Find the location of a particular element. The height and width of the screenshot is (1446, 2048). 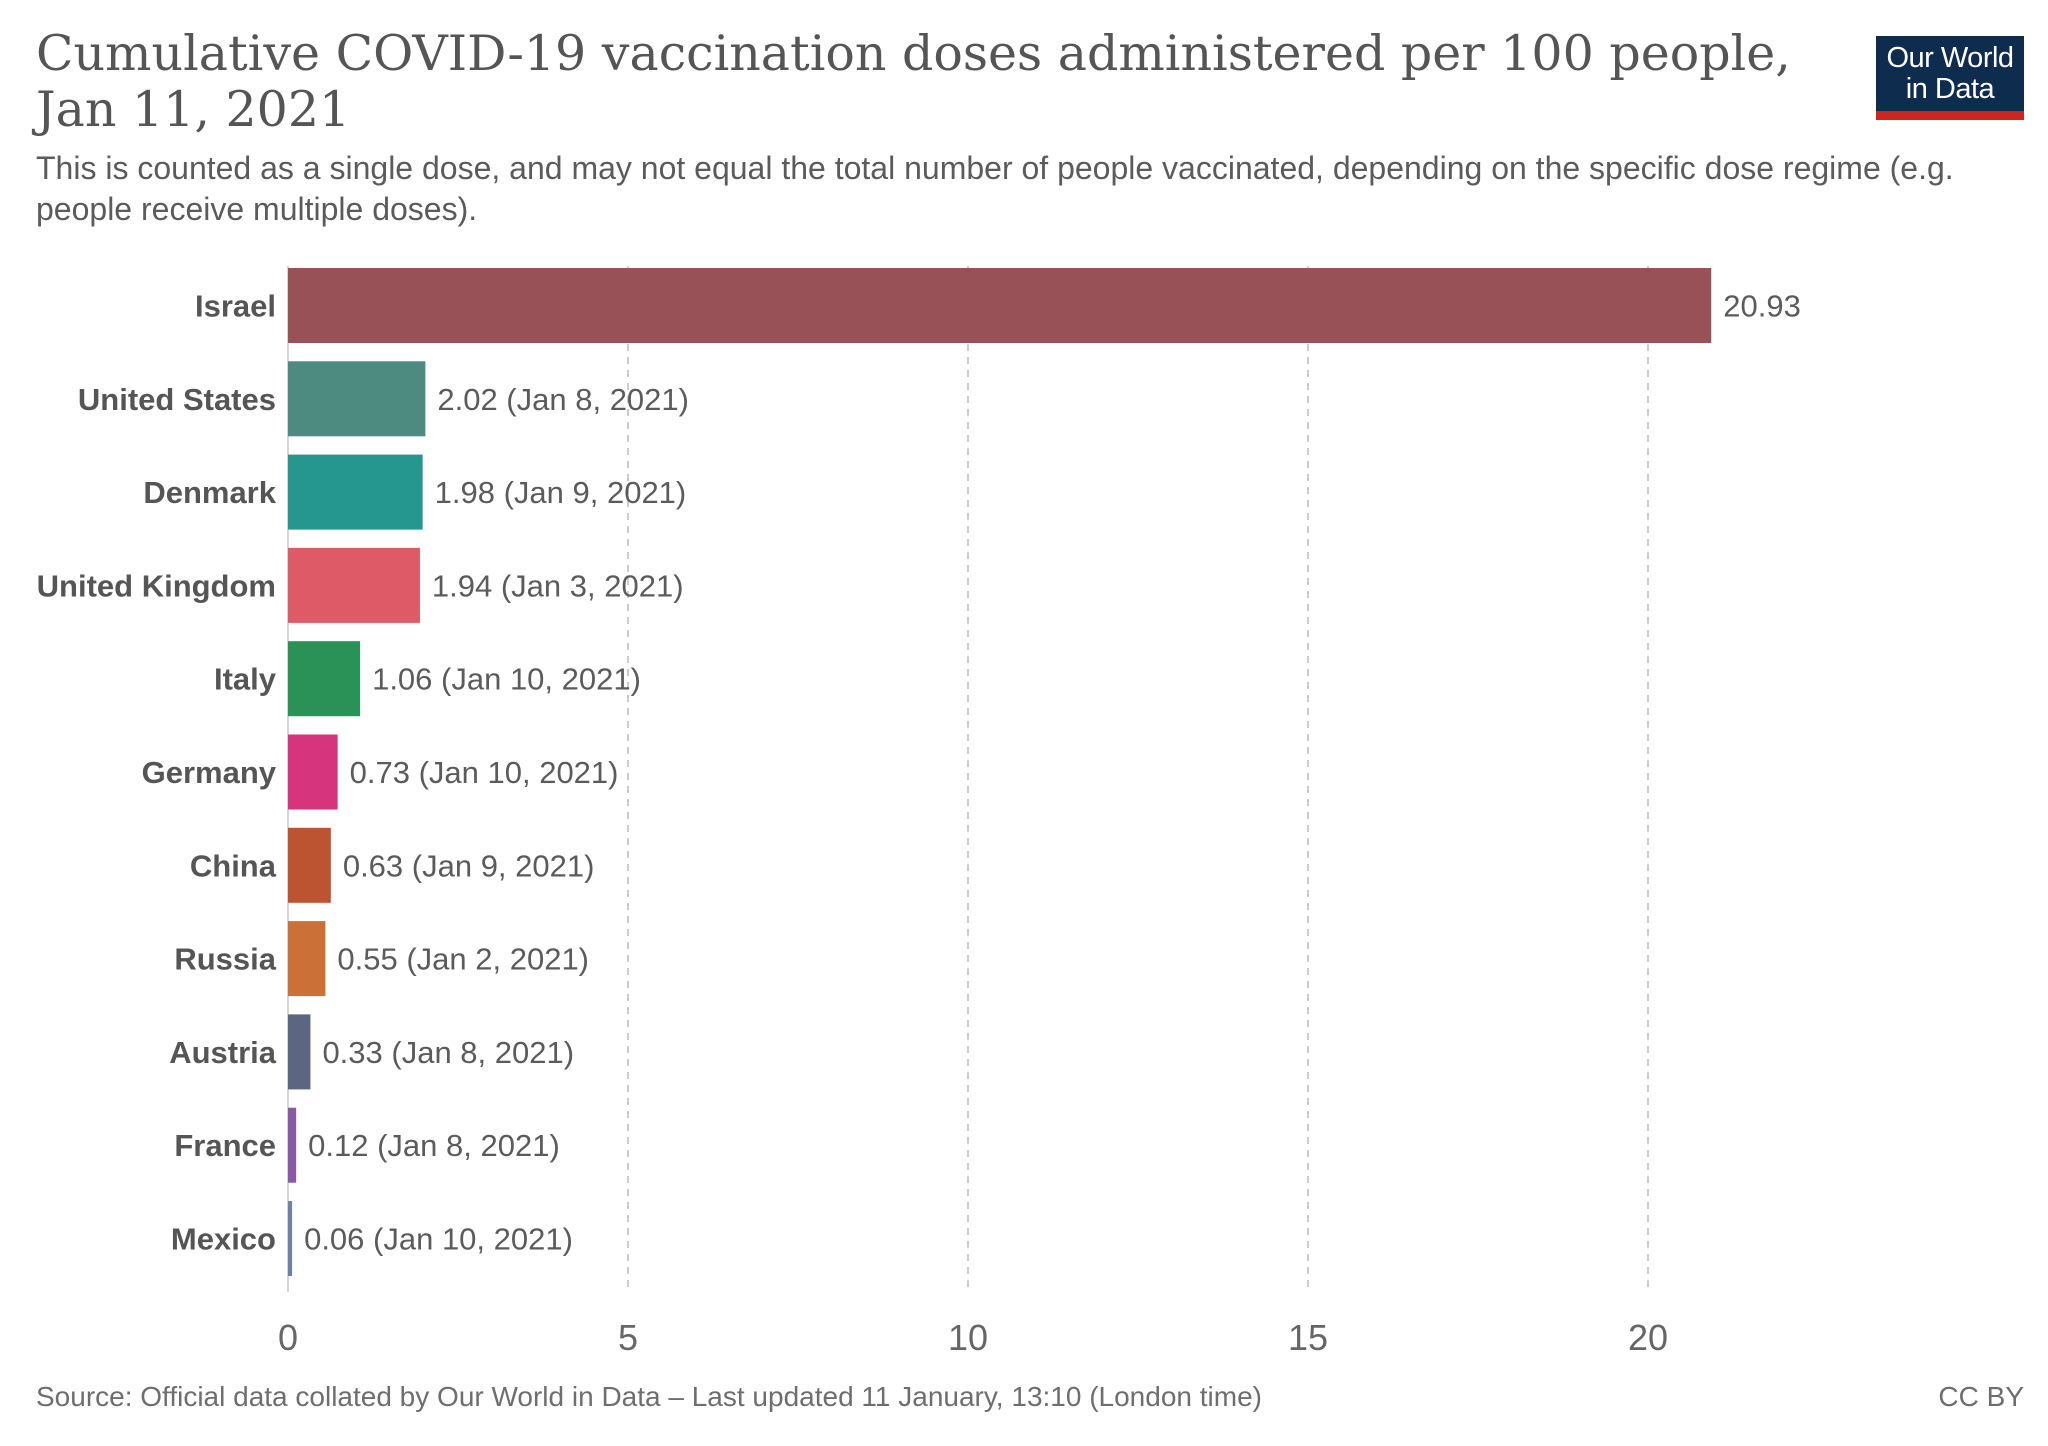

logo-line-2: in Data is located at coordinates (1950, 88).